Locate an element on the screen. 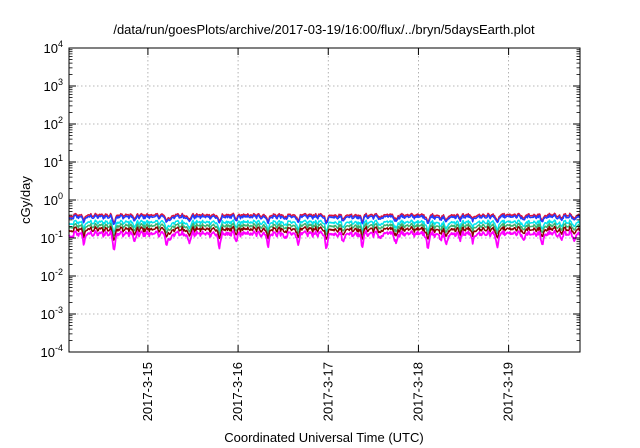 The width and height of the screenshot is (640, 448). y-tick-label: 10⁻⁴ is located at coordinates (52, 351).